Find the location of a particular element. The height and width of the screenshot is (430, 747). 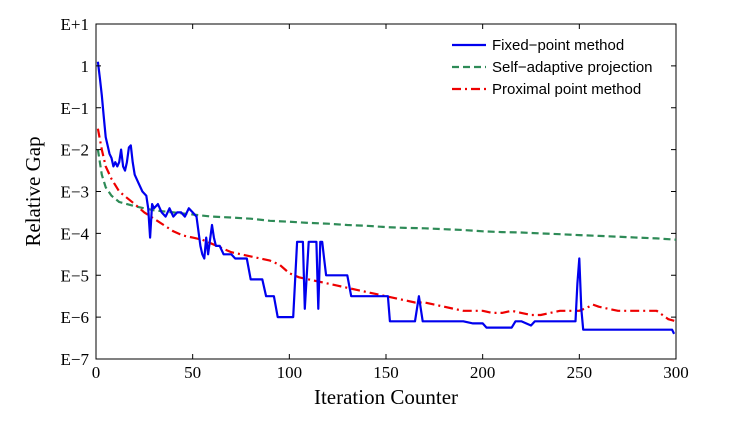

y-axis-title: Relative Gap is located at coordinates (33, 191).